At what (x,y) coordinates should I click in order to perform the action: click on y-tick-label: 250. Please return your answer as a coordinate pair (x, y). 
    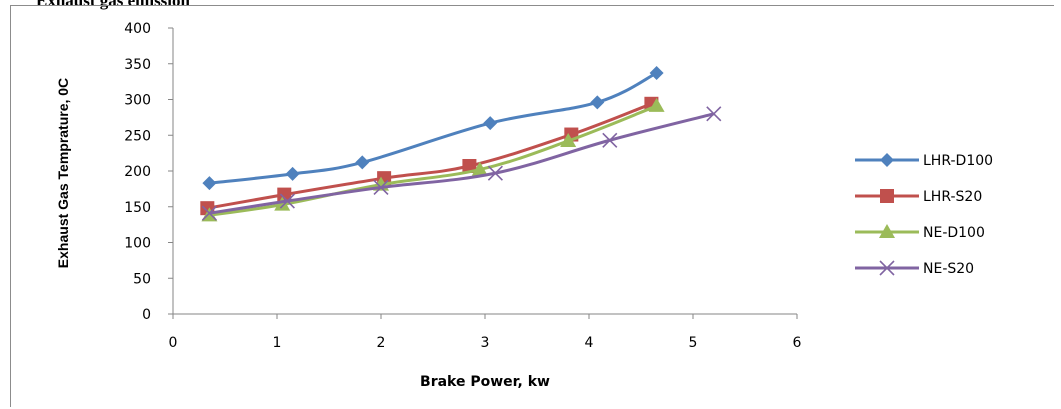
    Looking at the image, I should click on (137, 136).